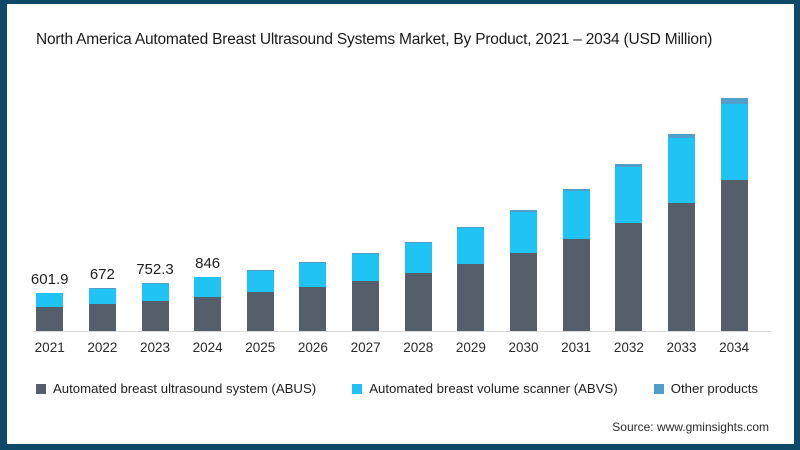  I want to click on bar-group-2021, so click(50, 311).